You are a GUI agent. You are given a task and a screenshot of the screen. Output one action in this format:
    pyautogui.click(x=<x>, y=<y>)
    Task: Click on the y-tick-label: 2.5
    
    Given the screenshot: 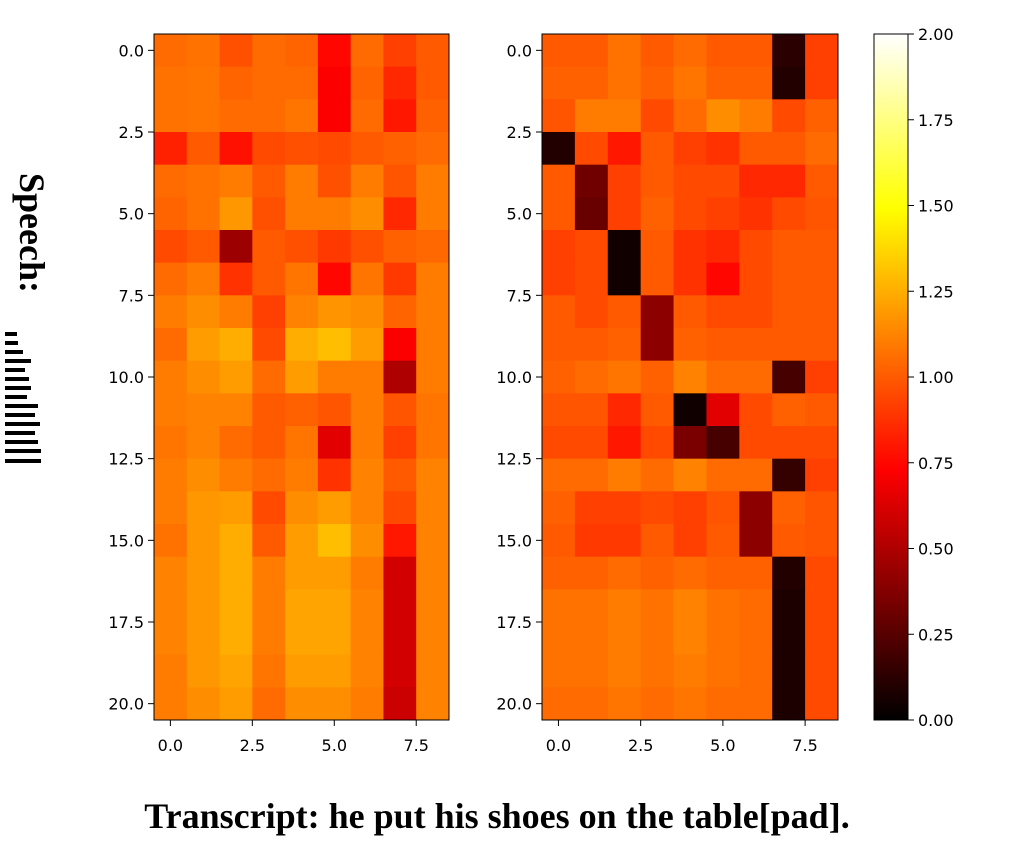 What is the action you would take?
    pyautogui.click(x=519, y=132)
    